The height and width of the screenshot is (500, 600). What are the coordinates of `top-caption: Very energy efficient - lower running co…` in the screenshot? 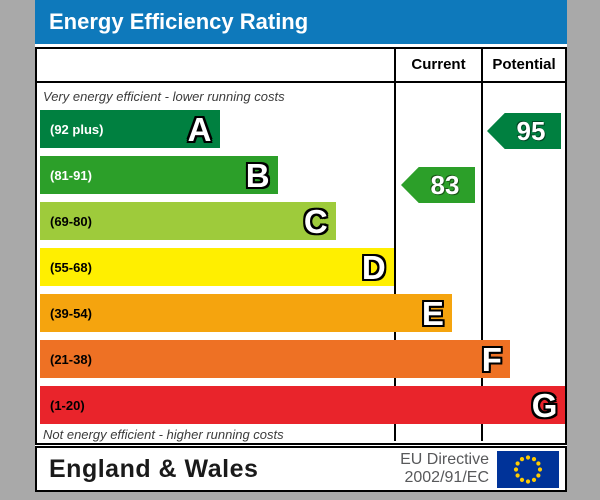 It's located at (164, 96).